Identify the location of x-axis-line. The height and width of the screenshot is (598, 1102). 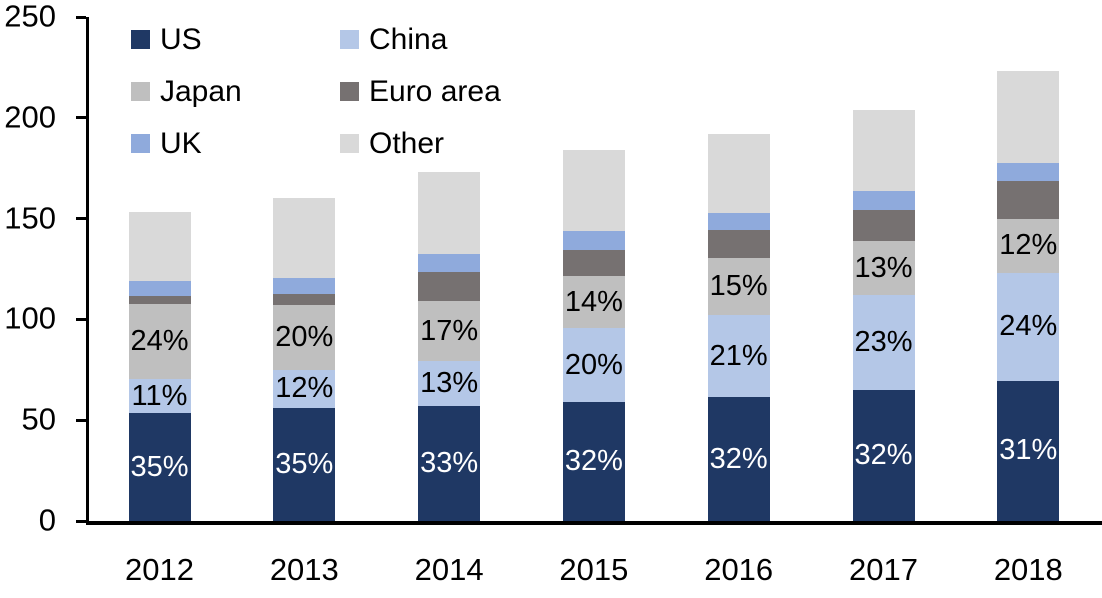
(594, 523).